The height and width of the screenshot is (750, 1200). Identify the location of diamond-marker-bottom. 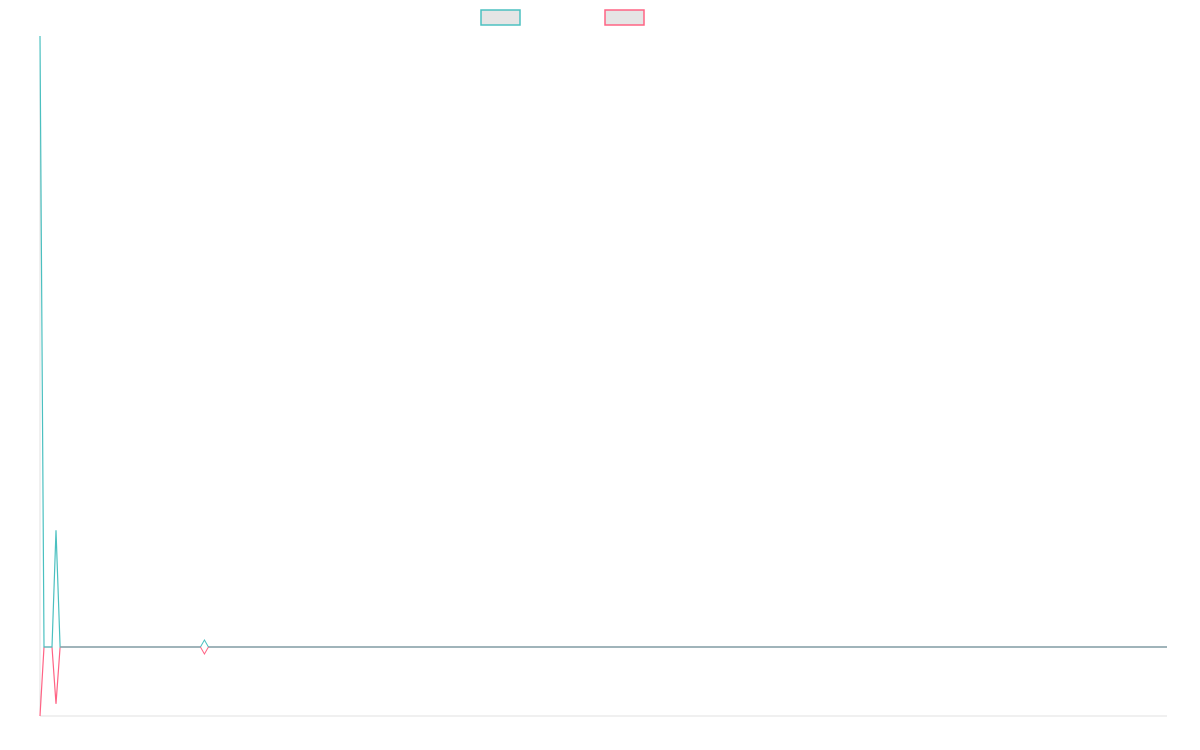
(204, 650).